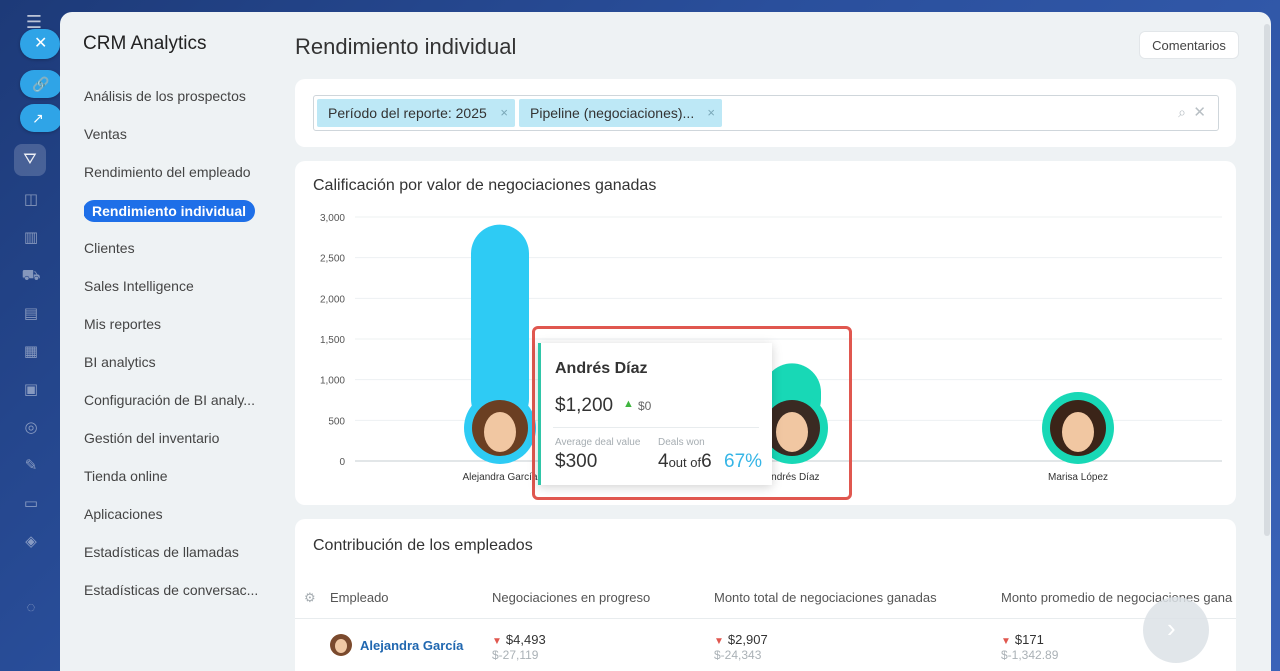 The width and height of the screenshot is (1280, 671). What do you see at coordinates (576, 461) in the screenshot?
I see `avg-deal-value: $300` at bounding box center [576, 461].